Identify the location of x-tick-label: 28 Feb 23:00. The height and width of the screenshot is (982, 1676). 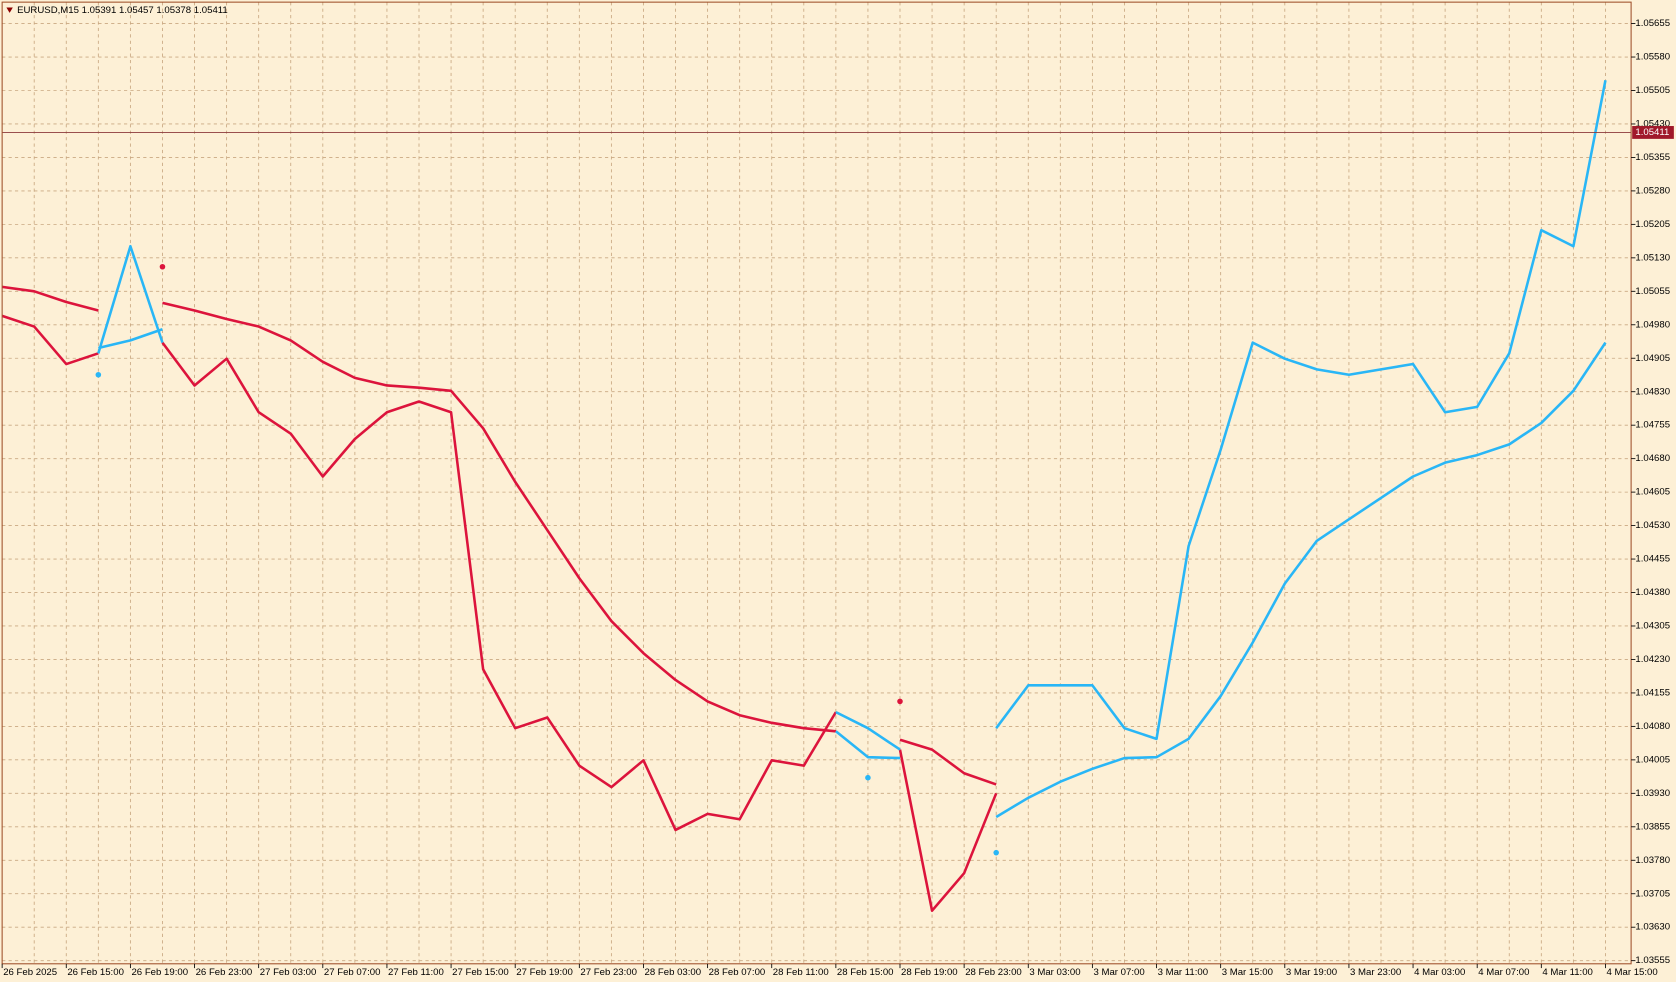
(993, 972).